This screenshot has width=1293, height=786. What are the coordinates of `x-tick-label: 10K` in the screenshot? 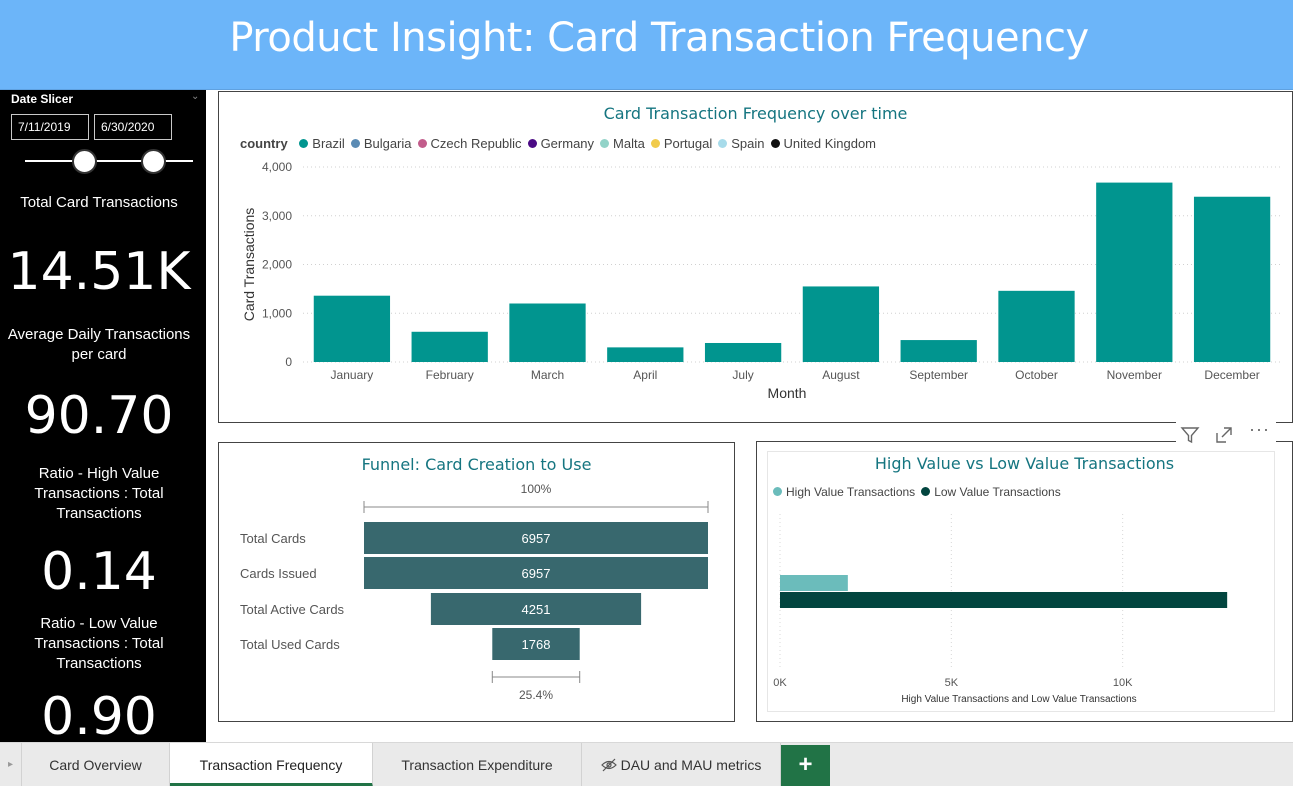 It's located at (1123, 683).